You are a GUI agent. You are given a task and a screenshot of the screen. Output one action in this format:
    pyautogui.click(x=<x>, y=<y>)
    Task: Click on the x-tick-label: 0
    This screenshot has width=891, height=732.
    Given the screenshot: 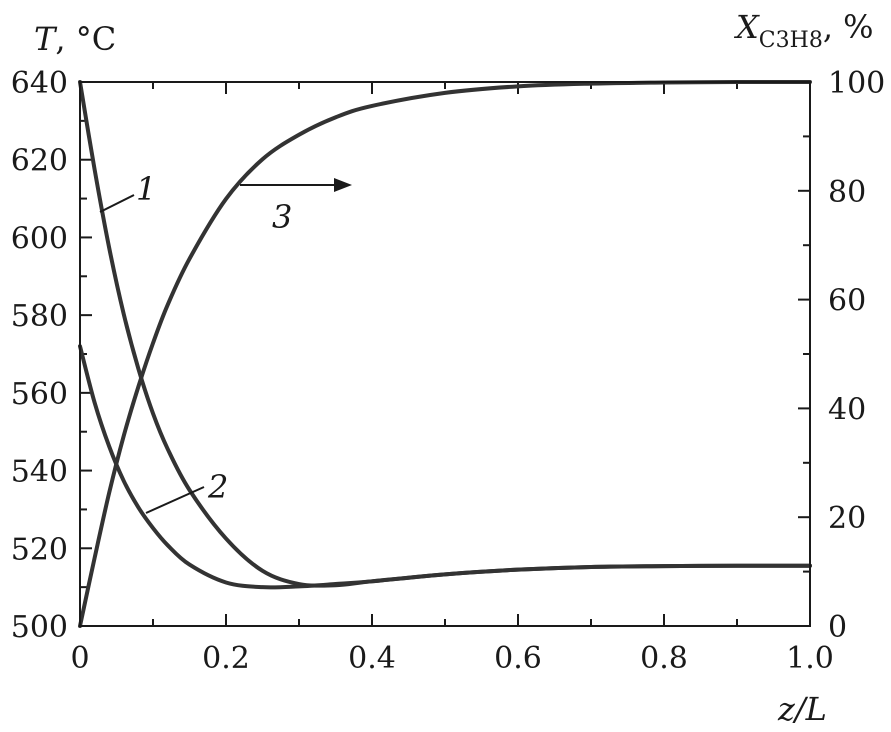 What is the action you would take?
    pyautogui.click(x=79, y=658)
    